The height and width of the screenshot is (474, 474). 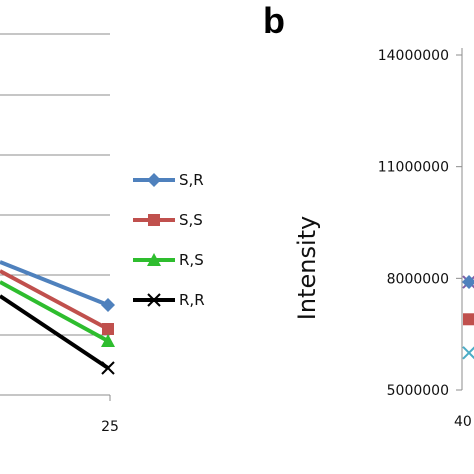 I want to click on left-series-group, so click(x=57, y=317).